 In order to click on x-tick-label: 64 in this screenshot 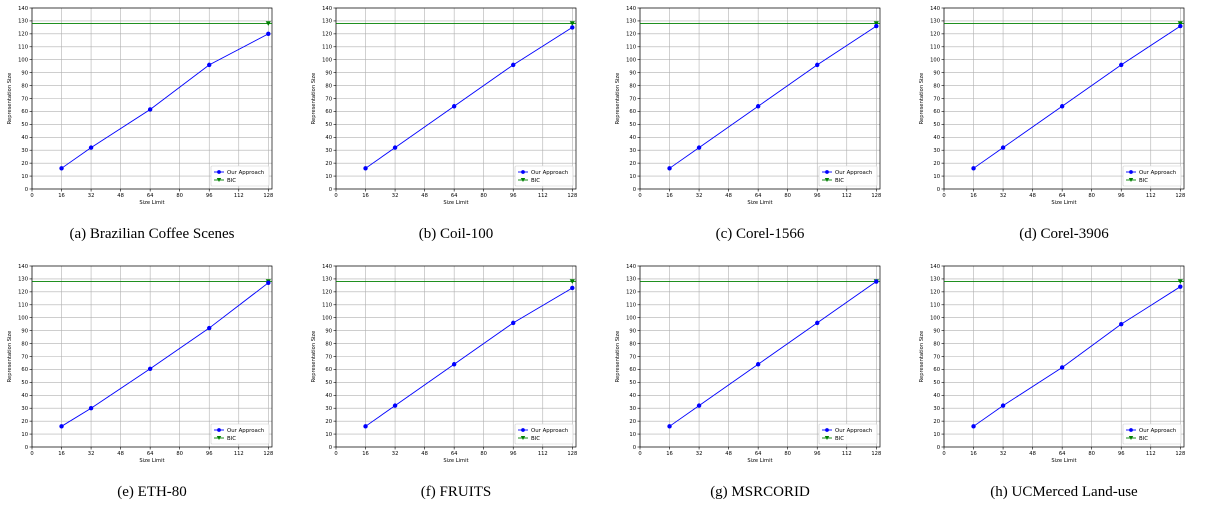, I will do `click(1062, 454)`.